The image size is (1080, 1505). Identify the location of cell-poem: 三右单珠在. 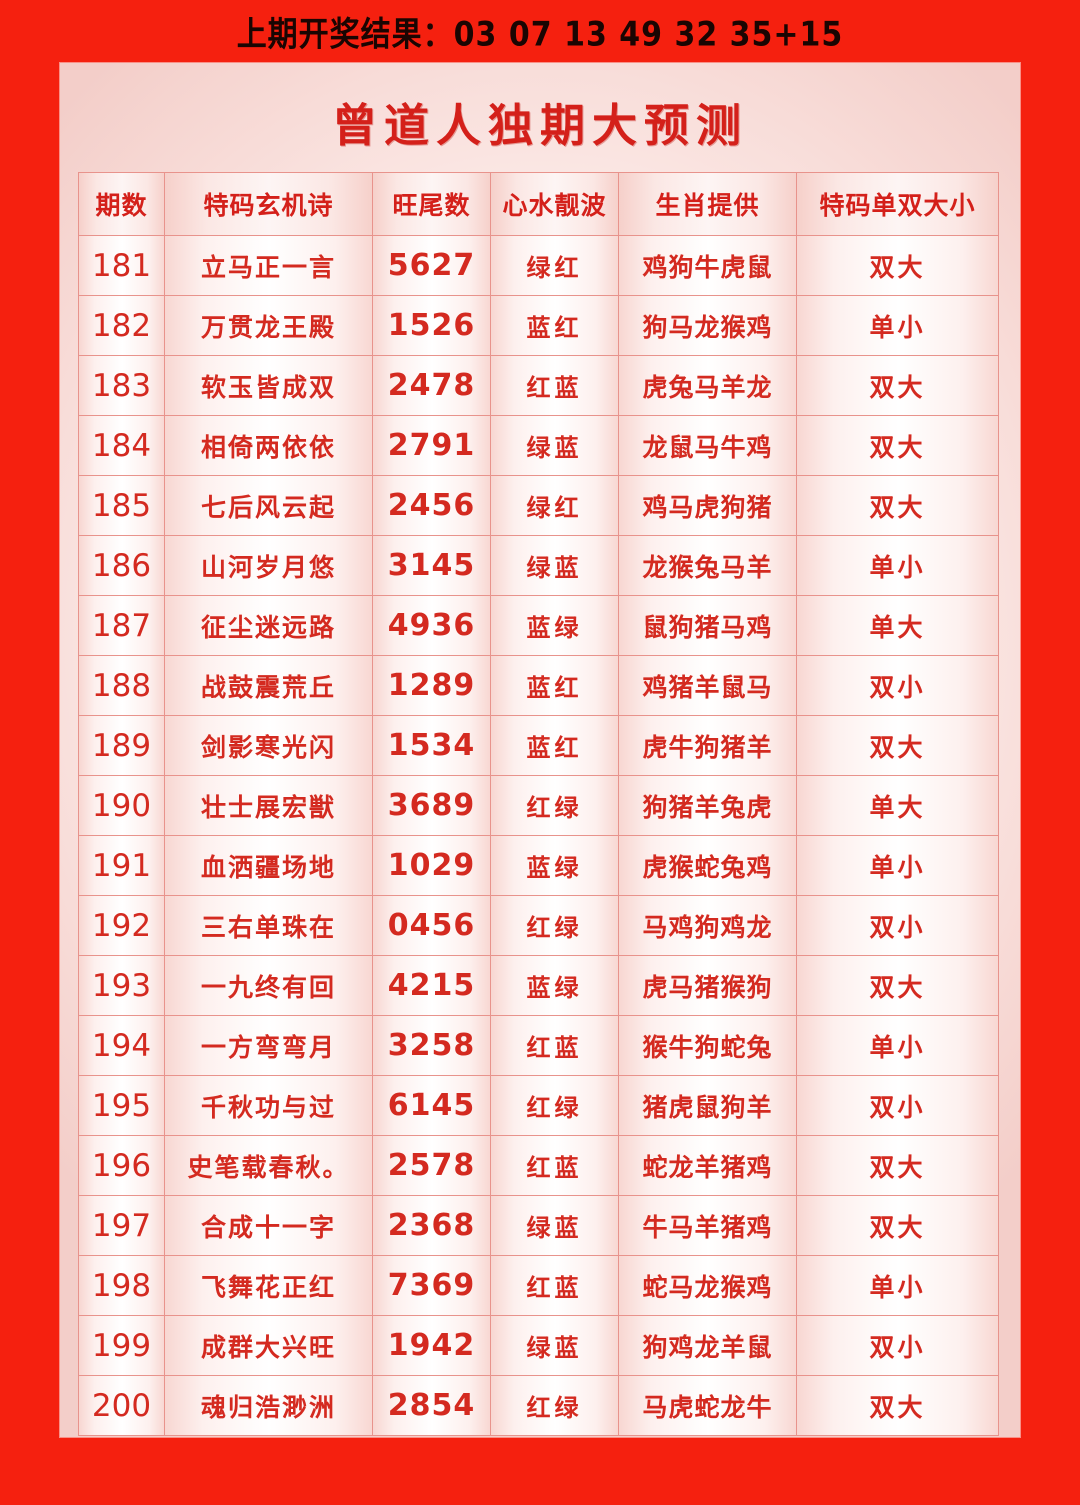
(268, 925).